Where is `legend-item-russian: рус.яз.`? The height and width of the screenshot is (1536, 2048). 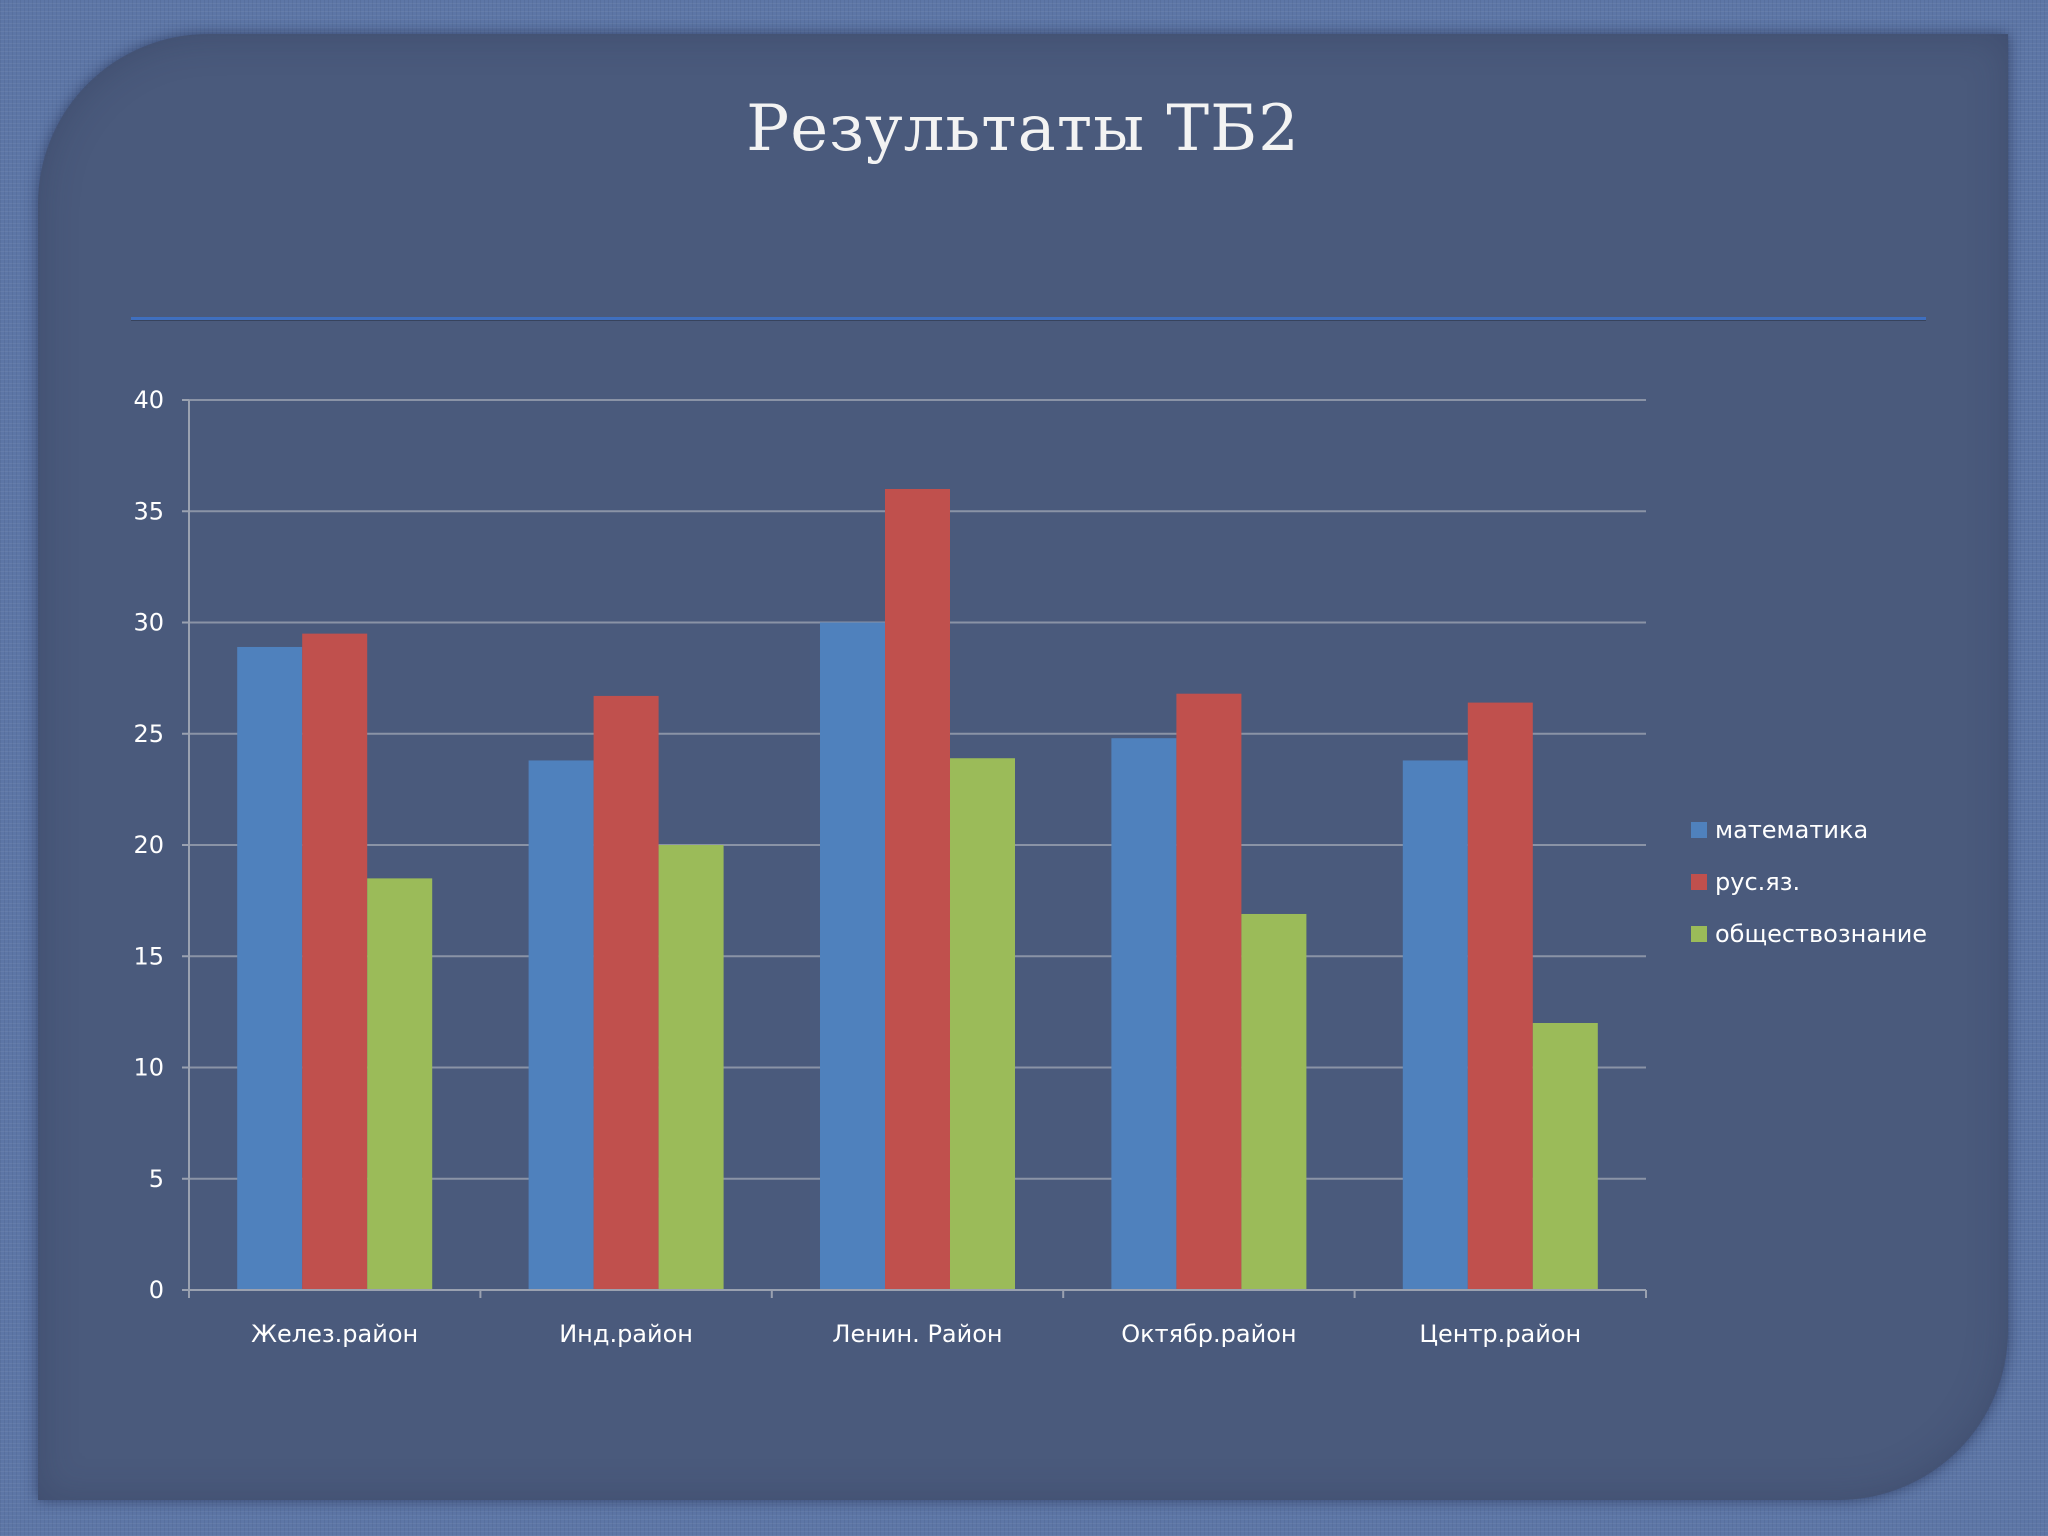 legend-item-russian: рус.яз. is located at coordinates (1809, 882).